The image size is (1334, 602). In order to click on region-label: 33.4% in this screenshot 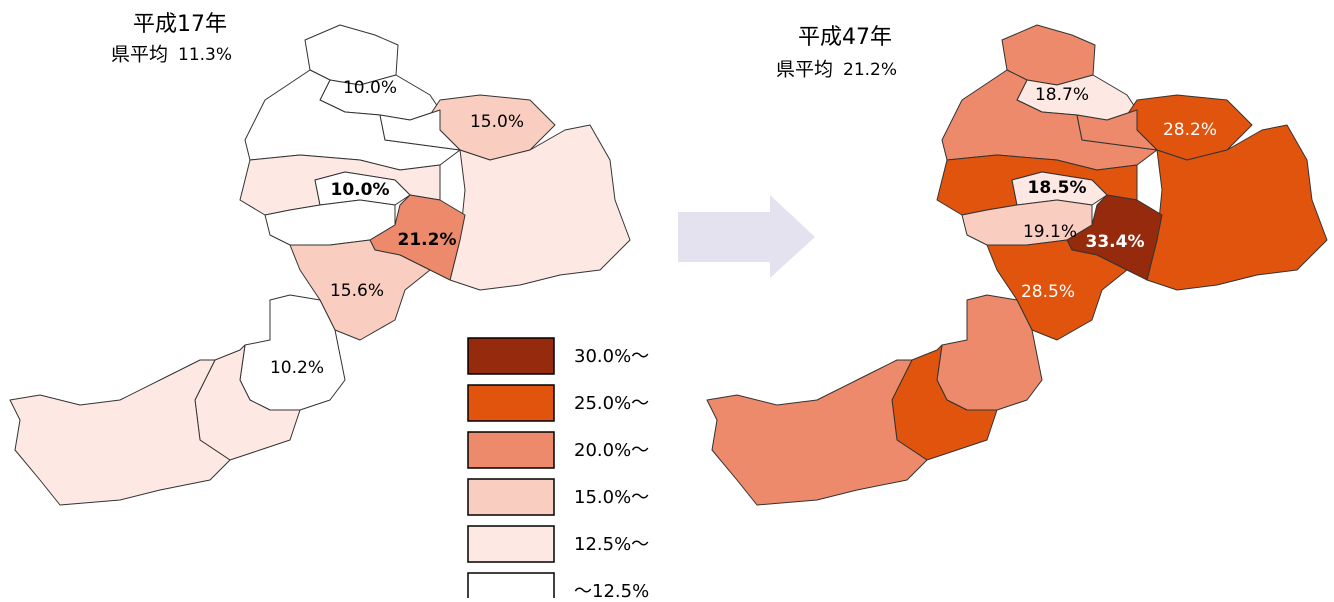, I will do `click(1115, 242)`.